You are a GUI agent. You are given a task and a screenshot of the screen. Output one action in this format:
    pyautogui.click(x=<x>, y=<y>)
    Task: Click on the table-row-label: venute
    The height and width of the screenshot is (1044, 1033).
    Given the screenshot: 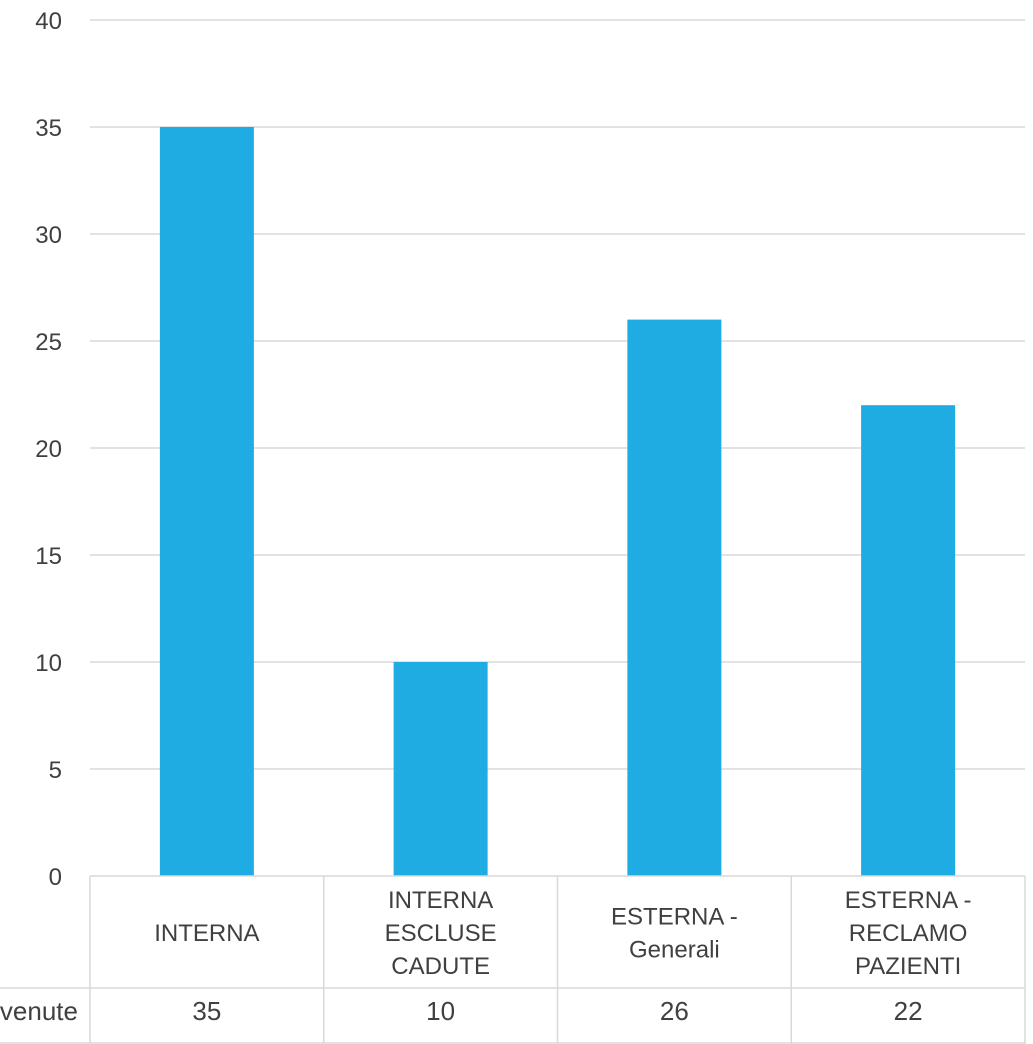 What is the action you would take?
    pyautogui.click(x=39, y=1011)
    